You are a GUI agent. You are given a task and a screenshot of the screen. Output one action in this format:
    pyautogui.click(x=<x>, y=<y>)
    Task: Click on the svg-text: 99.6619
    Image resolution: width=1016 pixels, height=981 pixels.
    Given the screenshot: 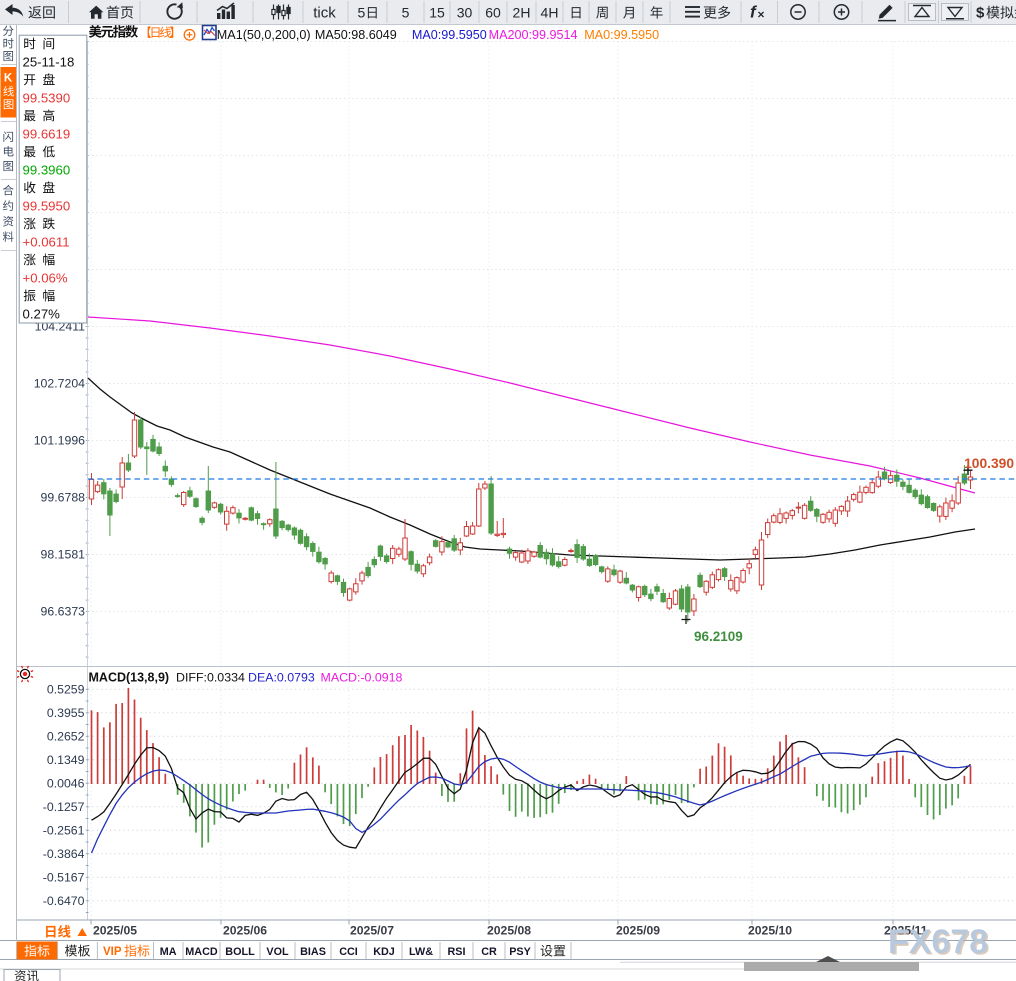 What is the action you would take?
    pyautogui.click(x=47, y=133)
    